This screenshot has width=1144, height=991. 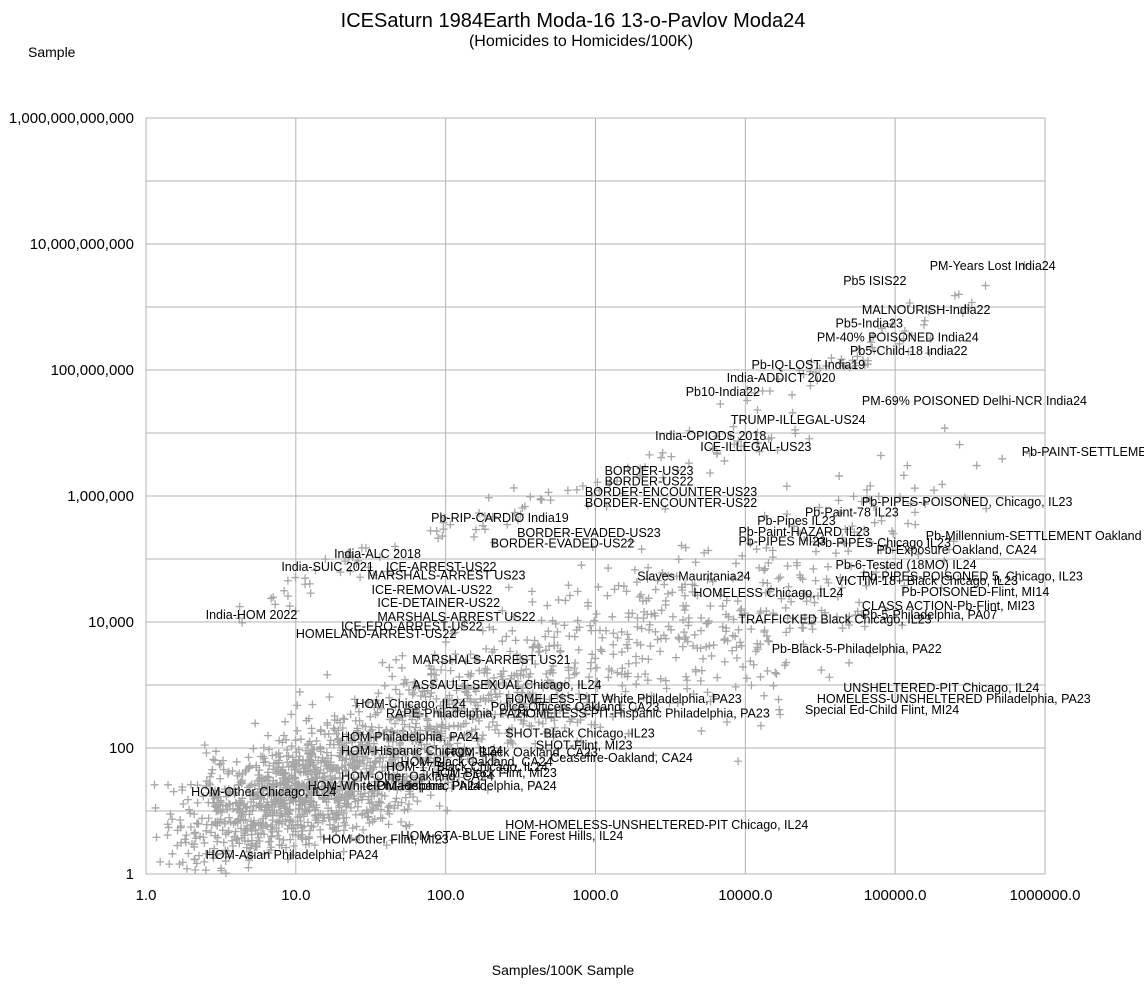 I want to click on point-annotation: TRAFFICKED Black Chicago, IL23, so click(x=834, y=619).